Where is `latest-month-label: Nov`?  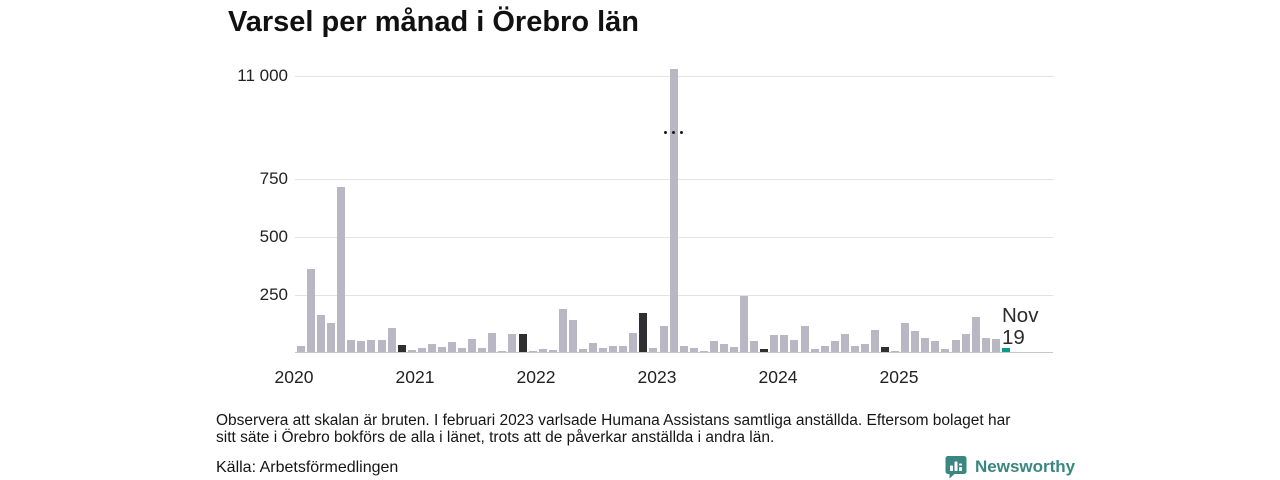
latest-month-label: Nov is located at coordinates (1020, 315).